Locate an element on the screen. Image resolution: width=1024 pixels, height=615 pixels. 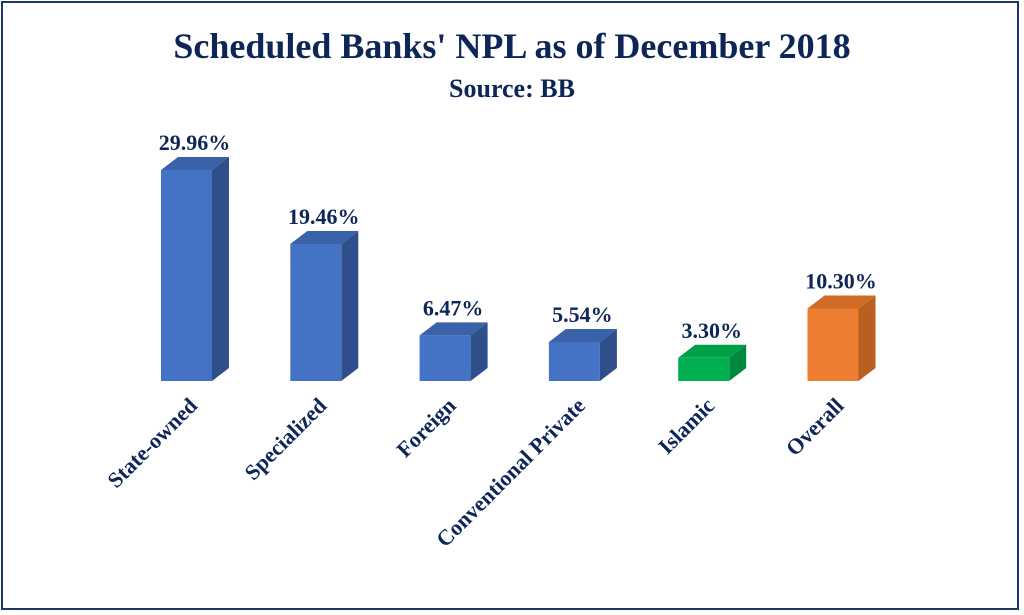
data-label: 19.46% is located at coordinates (324, 216).